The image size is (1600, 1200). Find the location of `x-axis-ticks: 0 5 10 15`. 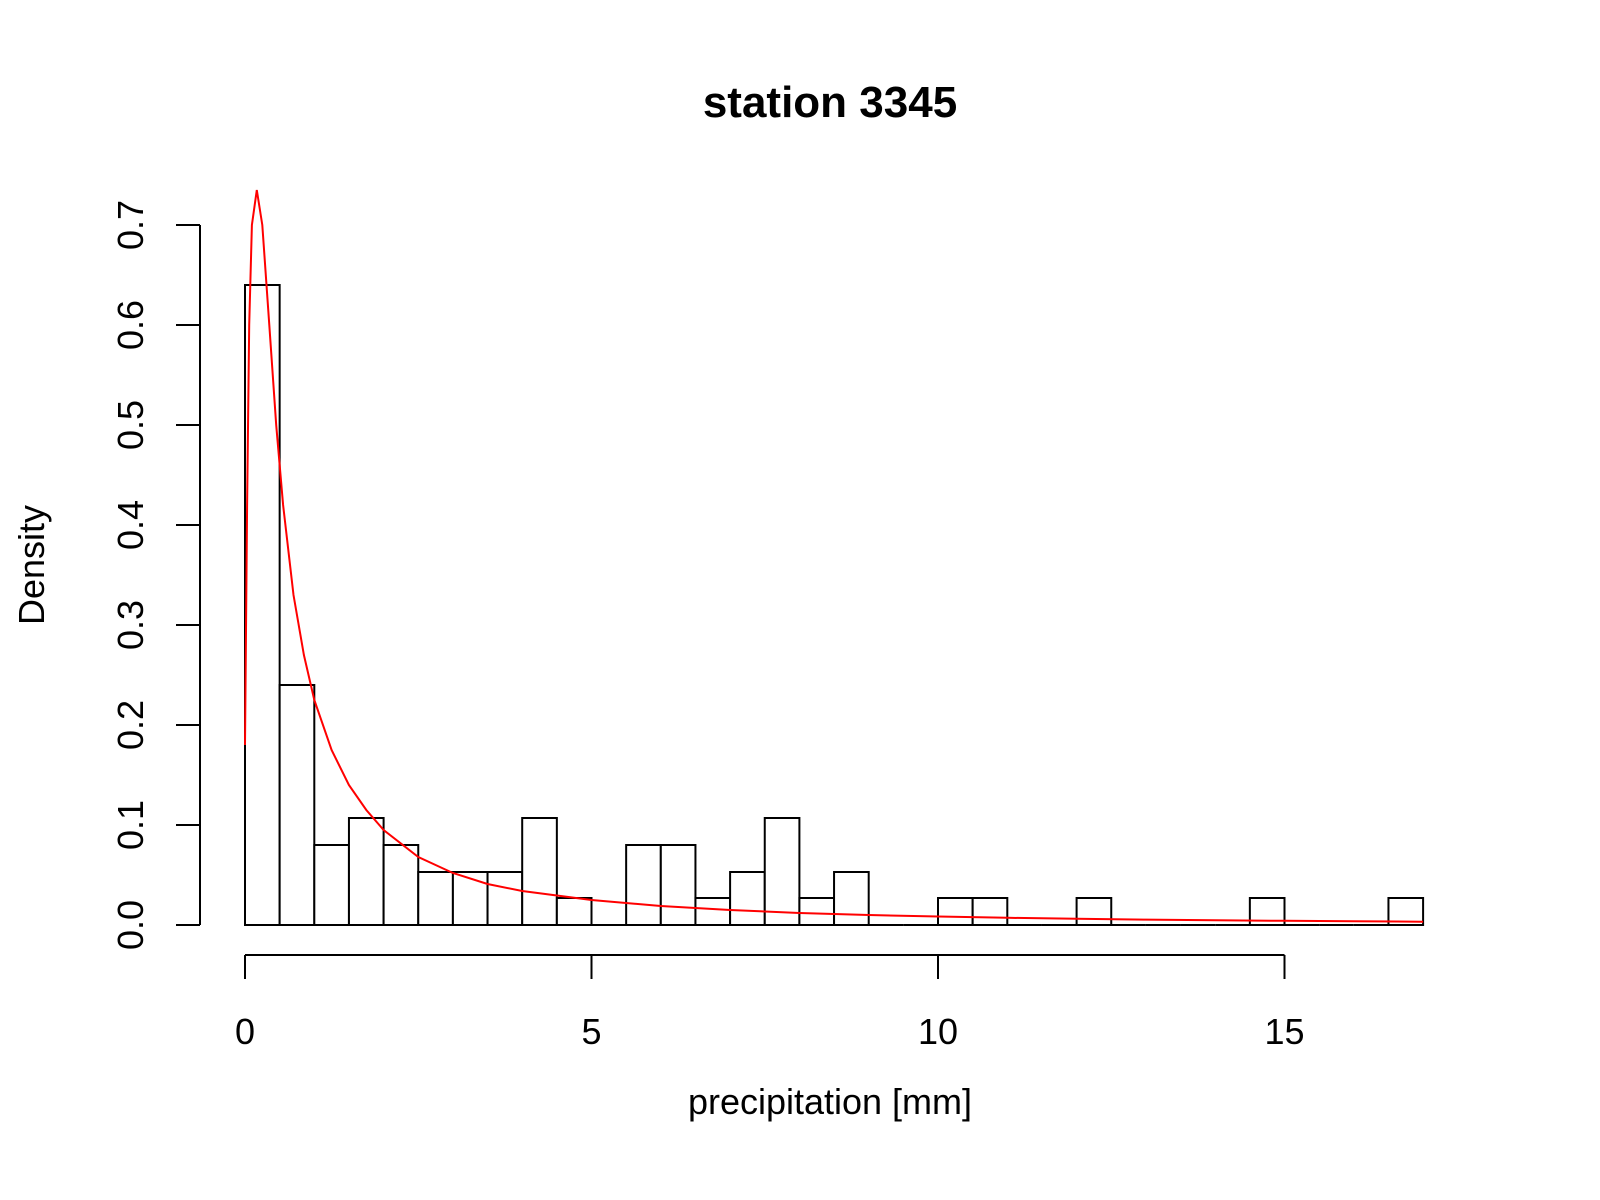

x-axis-ticks: 0 5 10 15 is located at coordinates (770, 1003).